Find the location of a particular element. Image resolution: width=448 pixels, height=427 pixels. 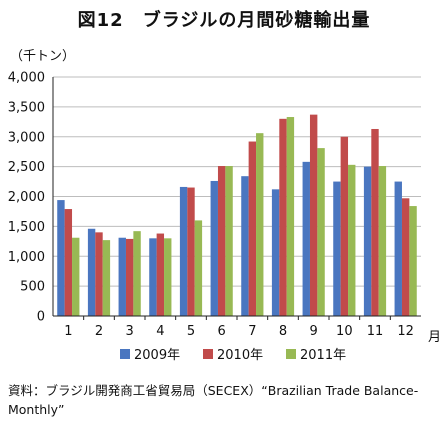

y-tick-label: 0 is located at coordinates (41, 317).